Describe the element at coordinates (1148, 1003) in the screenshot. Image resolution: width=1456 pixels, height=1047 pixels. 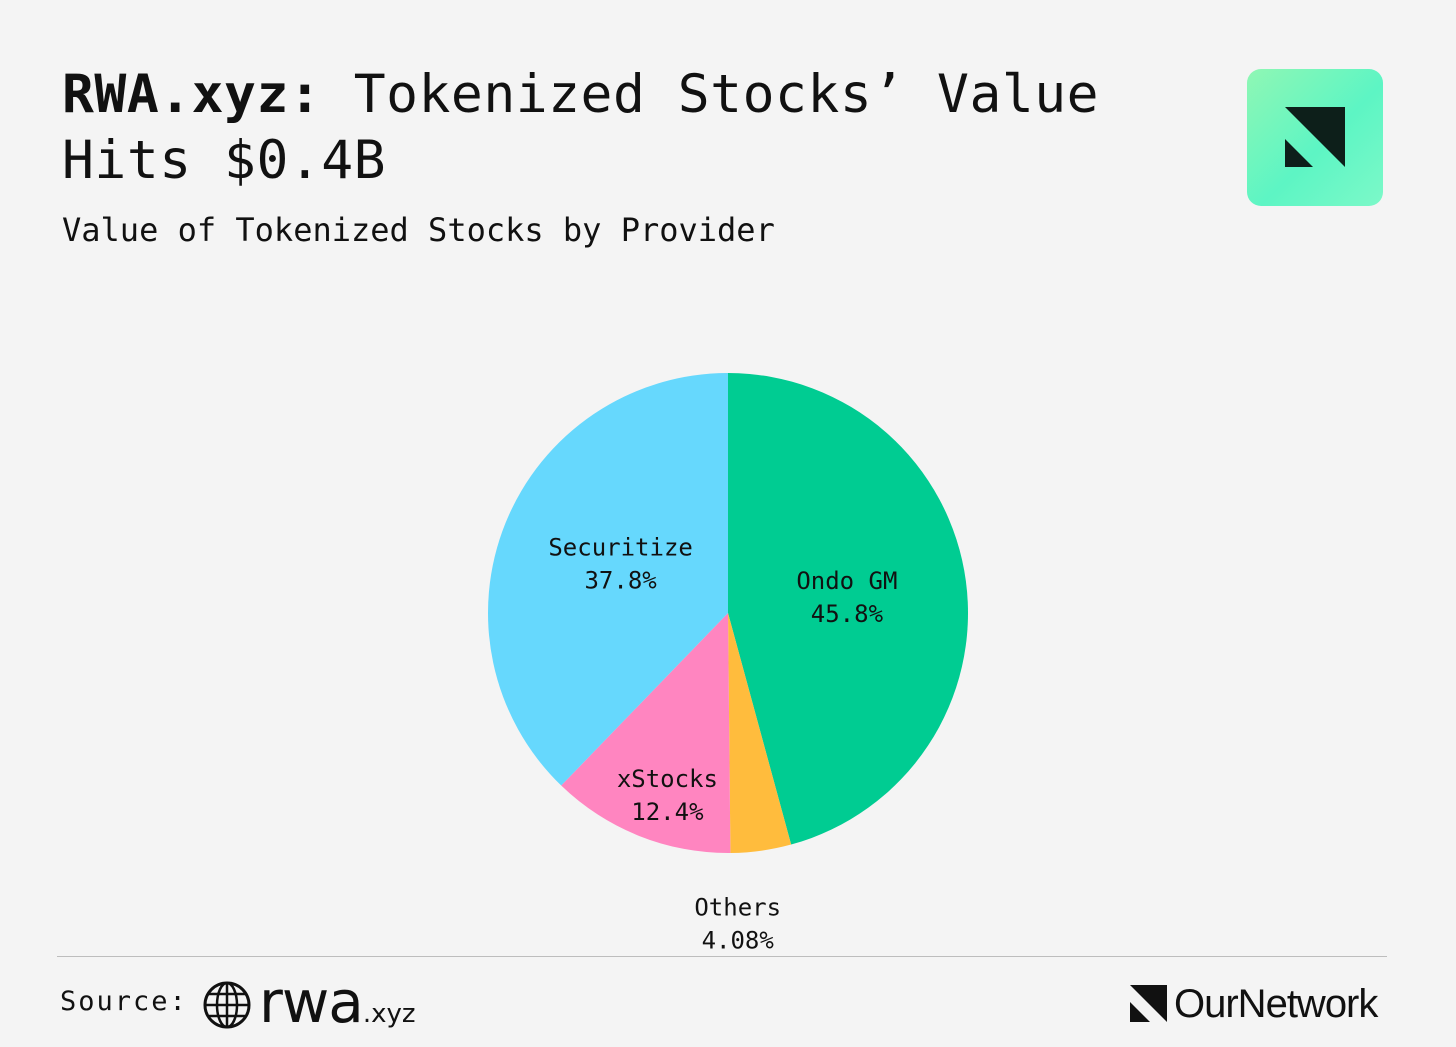
I see `ournetwork-mark-icon` at that location.